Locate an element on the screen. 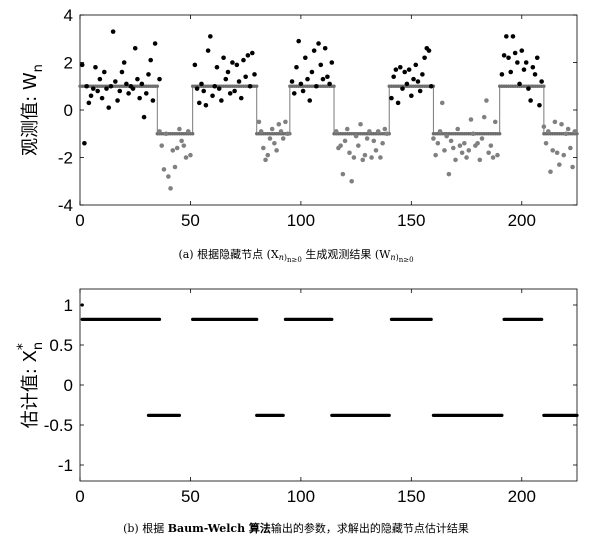 The width and height of the screenshot is (592, 540). panel-b-y-label: 估计值: X*n is located at coordinates (30, 385).